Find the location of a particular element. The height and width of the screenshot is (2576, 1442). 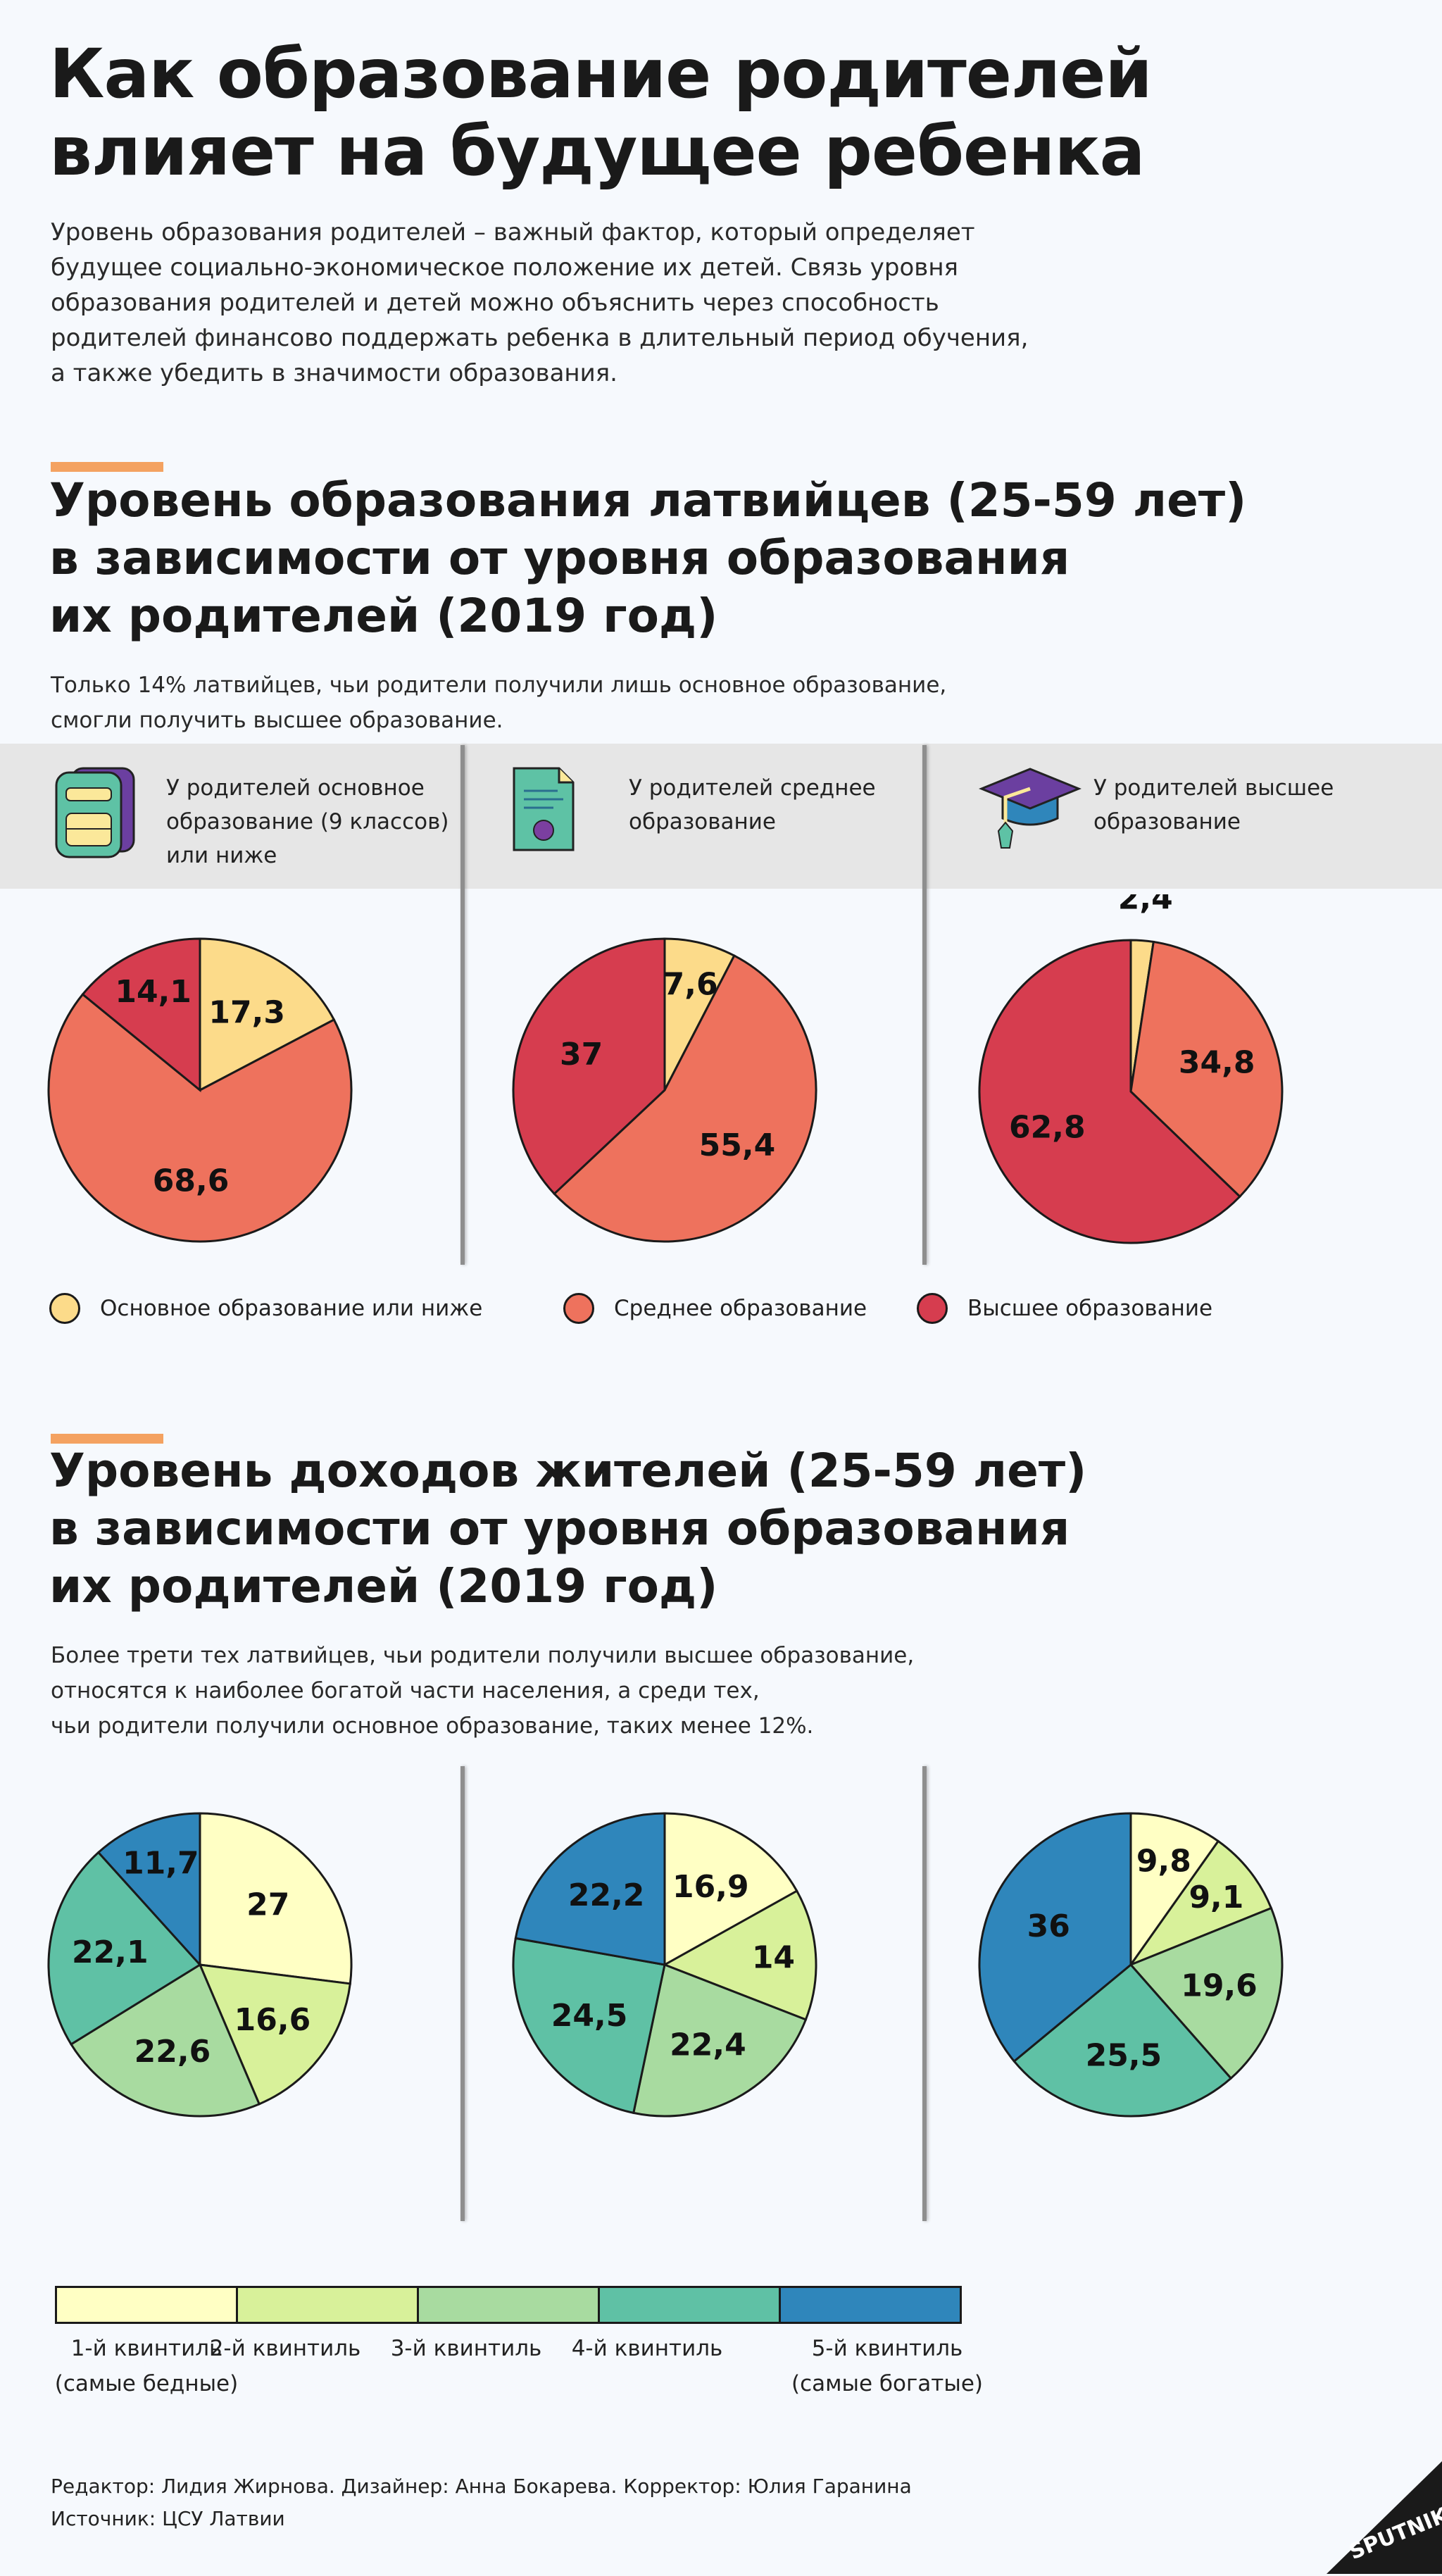

legend-label: Среднее образование is located at coordinates (740, 1308).